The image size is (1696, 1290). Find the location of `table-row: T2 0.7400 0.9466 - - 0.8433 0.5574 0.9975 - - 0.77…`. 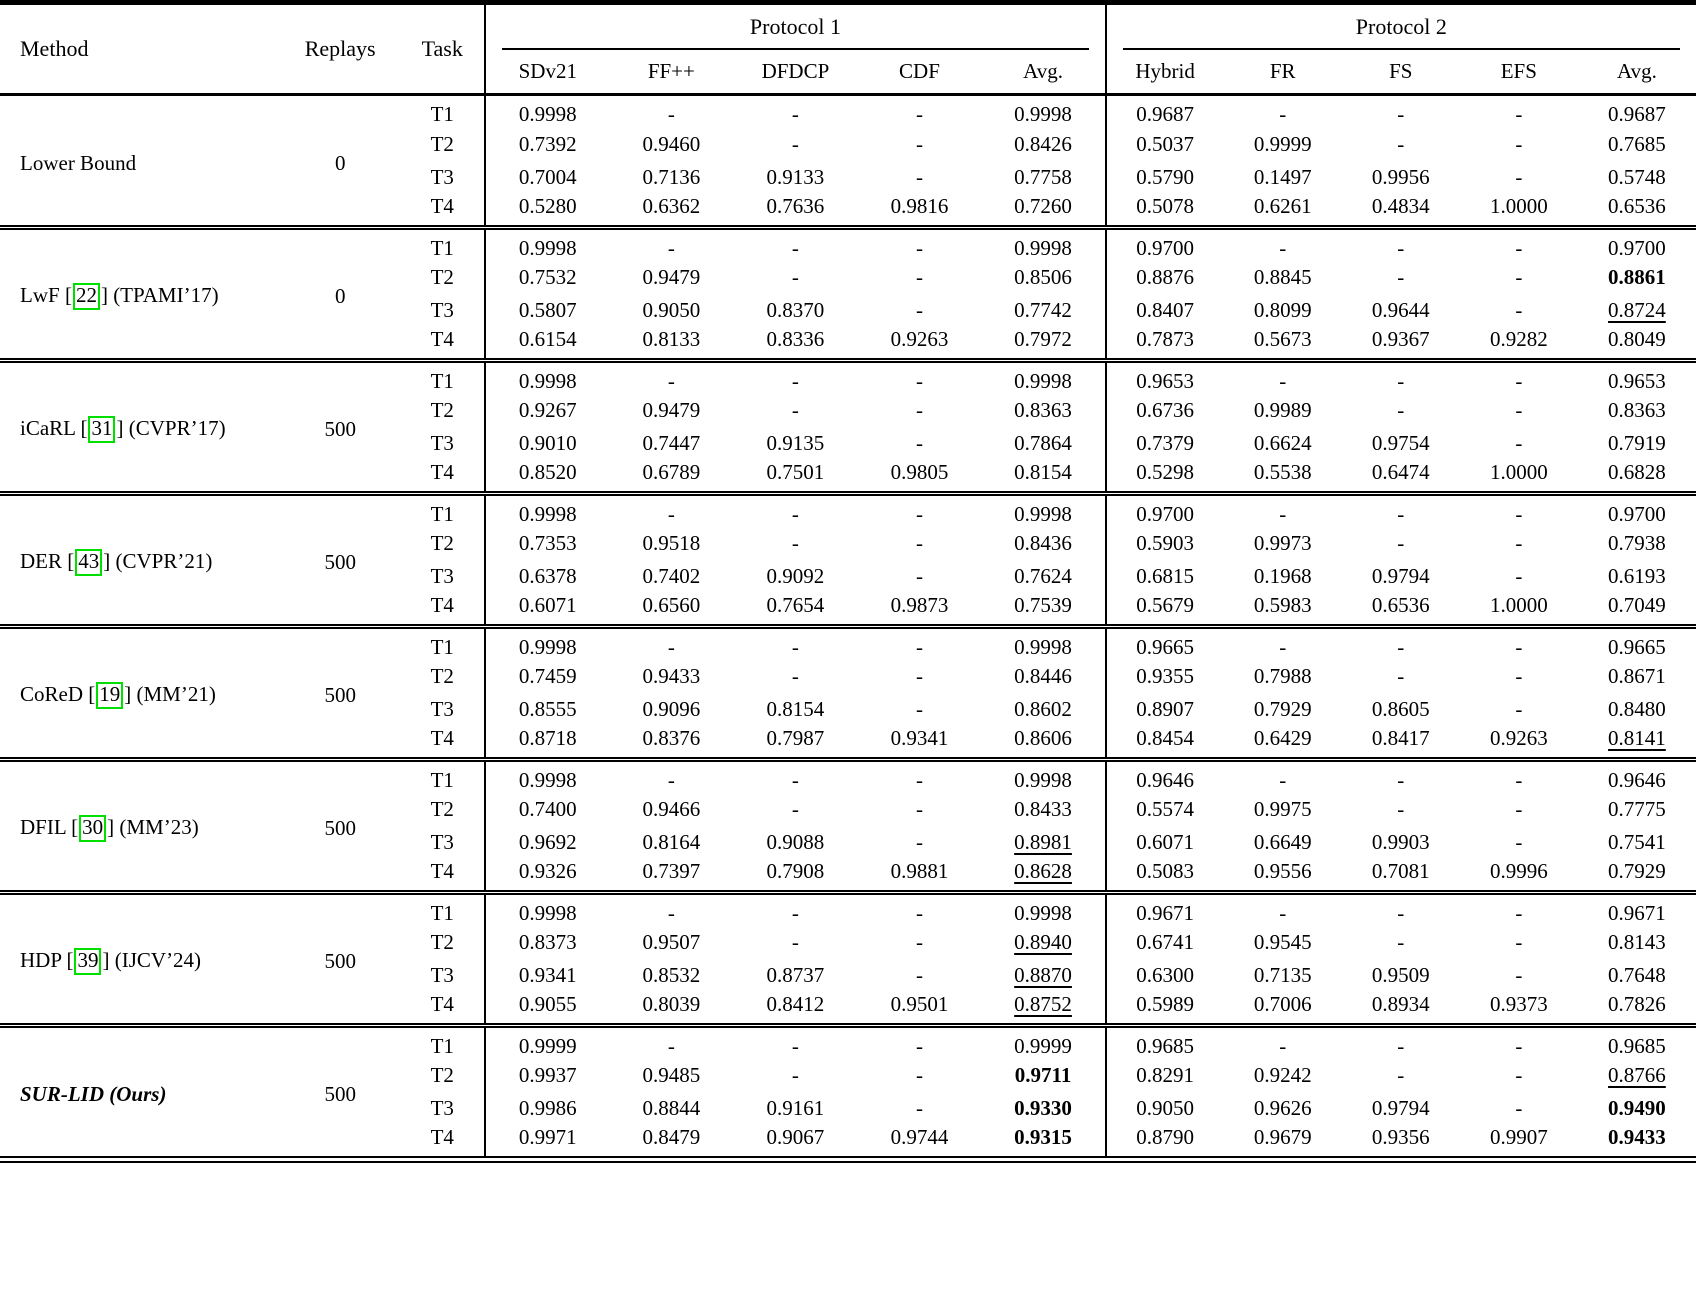

table-row: T2 0.7400 0.9466 - - 0.8433 0.5574 0.9975 - - 0.77… is located at coordinates (848, 809).